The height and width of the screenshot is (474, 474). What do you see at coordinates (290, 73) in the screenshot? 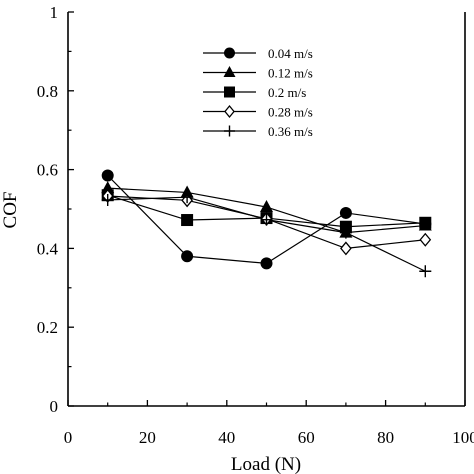
I see `legend-label-2: 0.12 m/s` at bounding box center [290, 73].